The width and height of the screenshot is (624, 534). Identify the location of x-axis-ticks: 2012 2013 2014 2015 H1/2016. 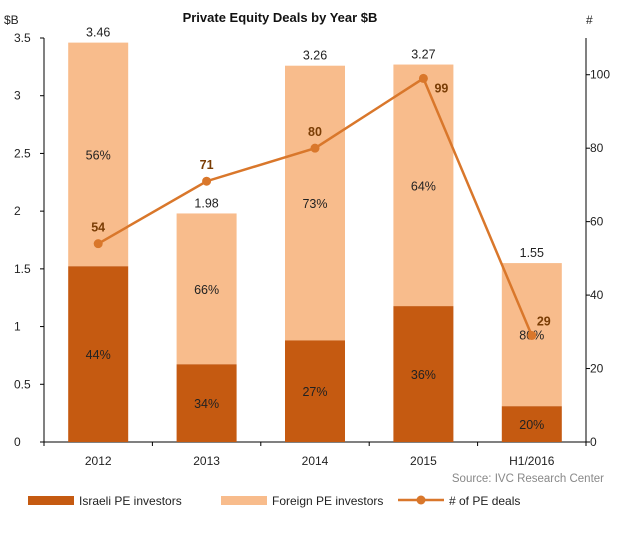
(315, 455).